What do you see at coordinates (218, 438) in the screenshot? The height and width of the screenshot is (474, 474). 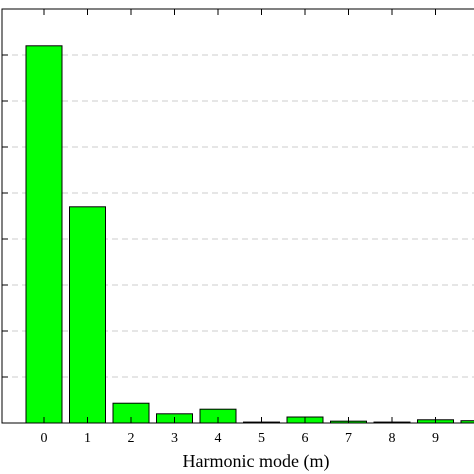 I see `x-tick-label: 4` at bounding box center [218, 438].